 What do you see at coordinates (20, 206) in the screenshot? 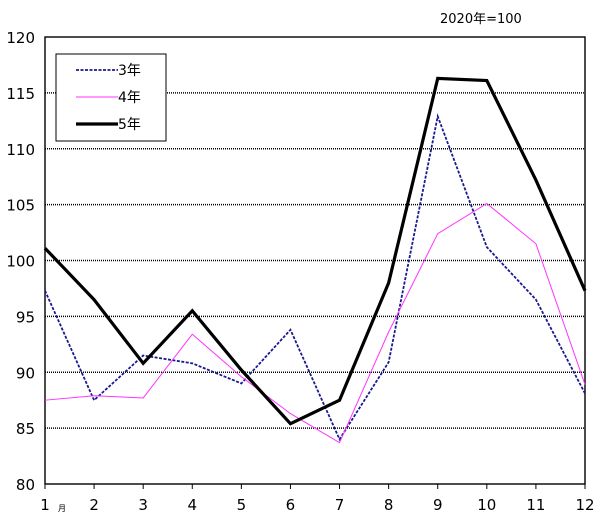
I see `y-tick-label-105: 105` at bounding box center [20, 206].